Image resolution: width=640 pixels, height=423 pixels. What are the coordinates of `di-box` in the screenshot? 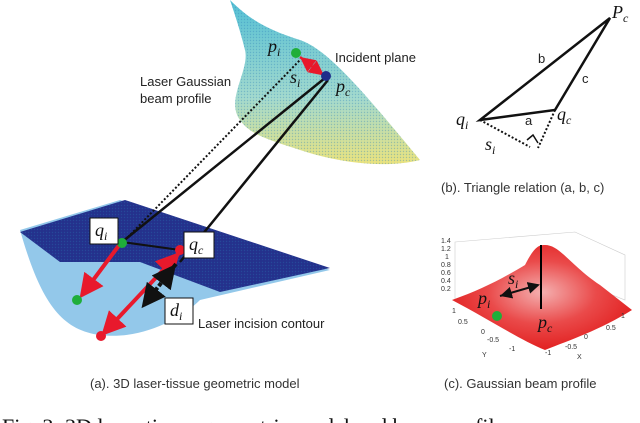 It's located at (179, 311).